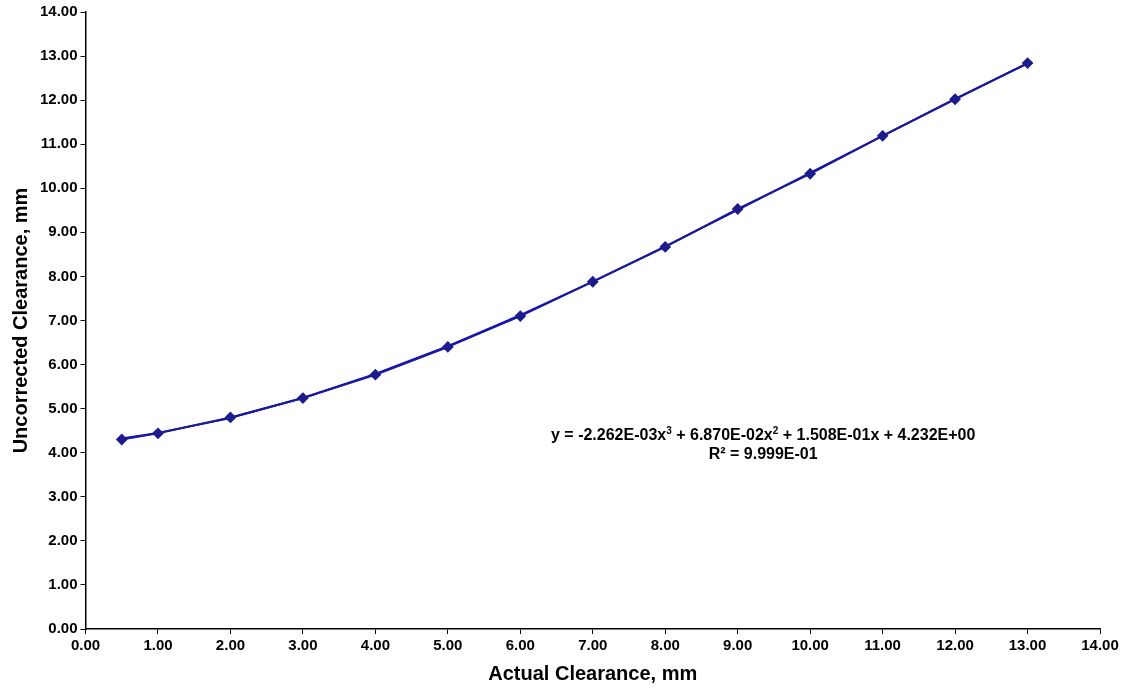 Image resolution: width=1125 pixels, height=692 pixels. Describe the element at coordinates (63, 363) in the screenshot. I see `y-tick-label: 6.00` at that location.